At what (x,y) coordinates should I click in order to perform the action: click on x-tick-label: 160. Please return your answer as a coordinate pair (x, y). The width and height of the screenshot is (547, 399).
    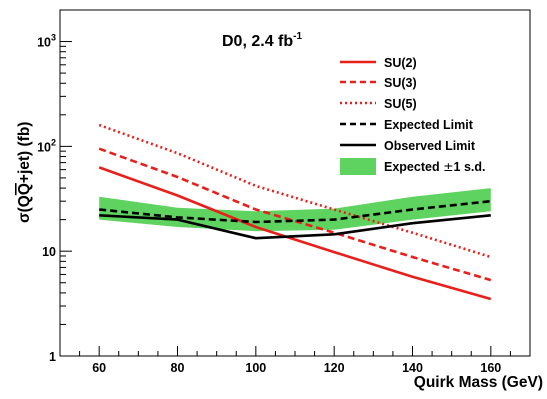
    Looking at the image, I should click on (490, 368).